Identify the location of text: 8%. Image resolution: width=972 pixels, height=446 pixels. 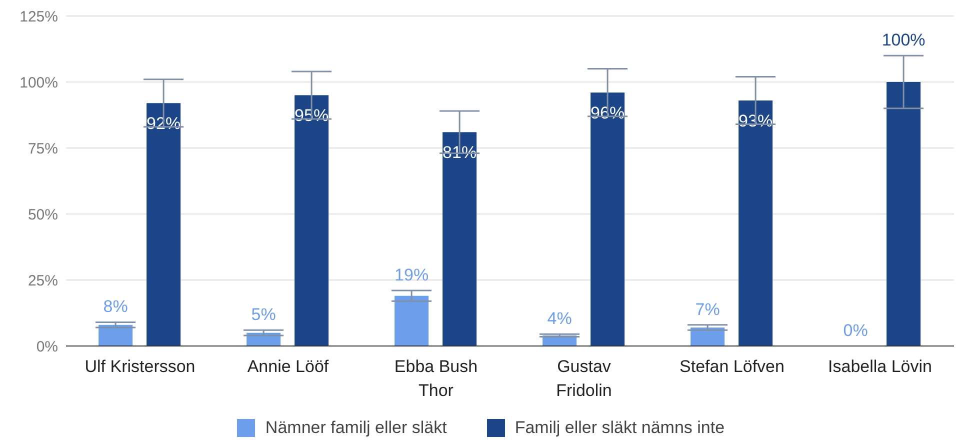
(115, 306).